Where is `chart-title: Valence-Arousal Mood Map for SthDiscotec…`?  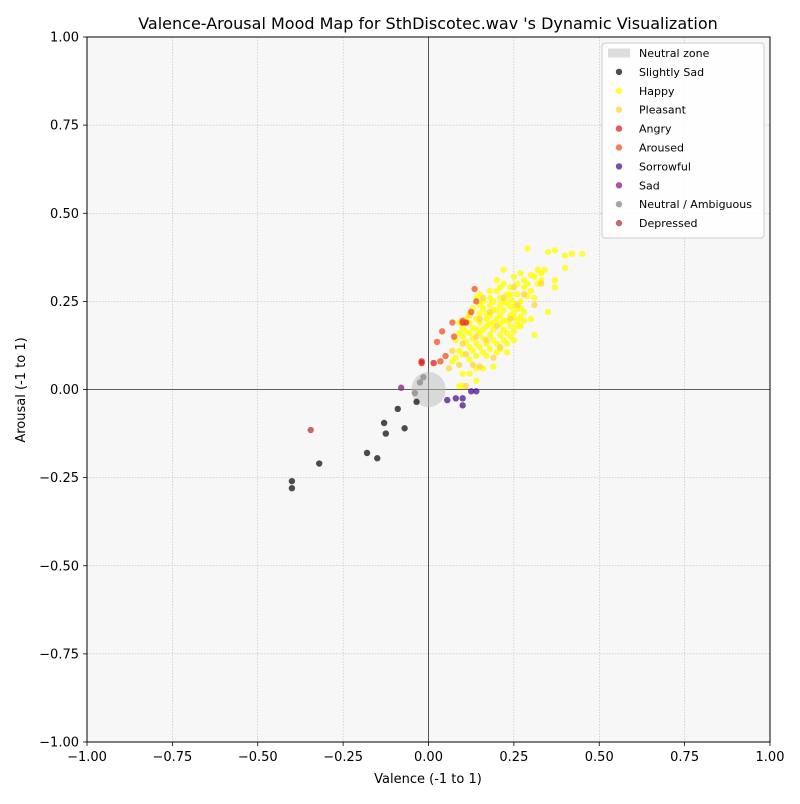
chart-title: Valence-Arousal Mood Map for SthDiscotec… is located at coordinates (428, 23).